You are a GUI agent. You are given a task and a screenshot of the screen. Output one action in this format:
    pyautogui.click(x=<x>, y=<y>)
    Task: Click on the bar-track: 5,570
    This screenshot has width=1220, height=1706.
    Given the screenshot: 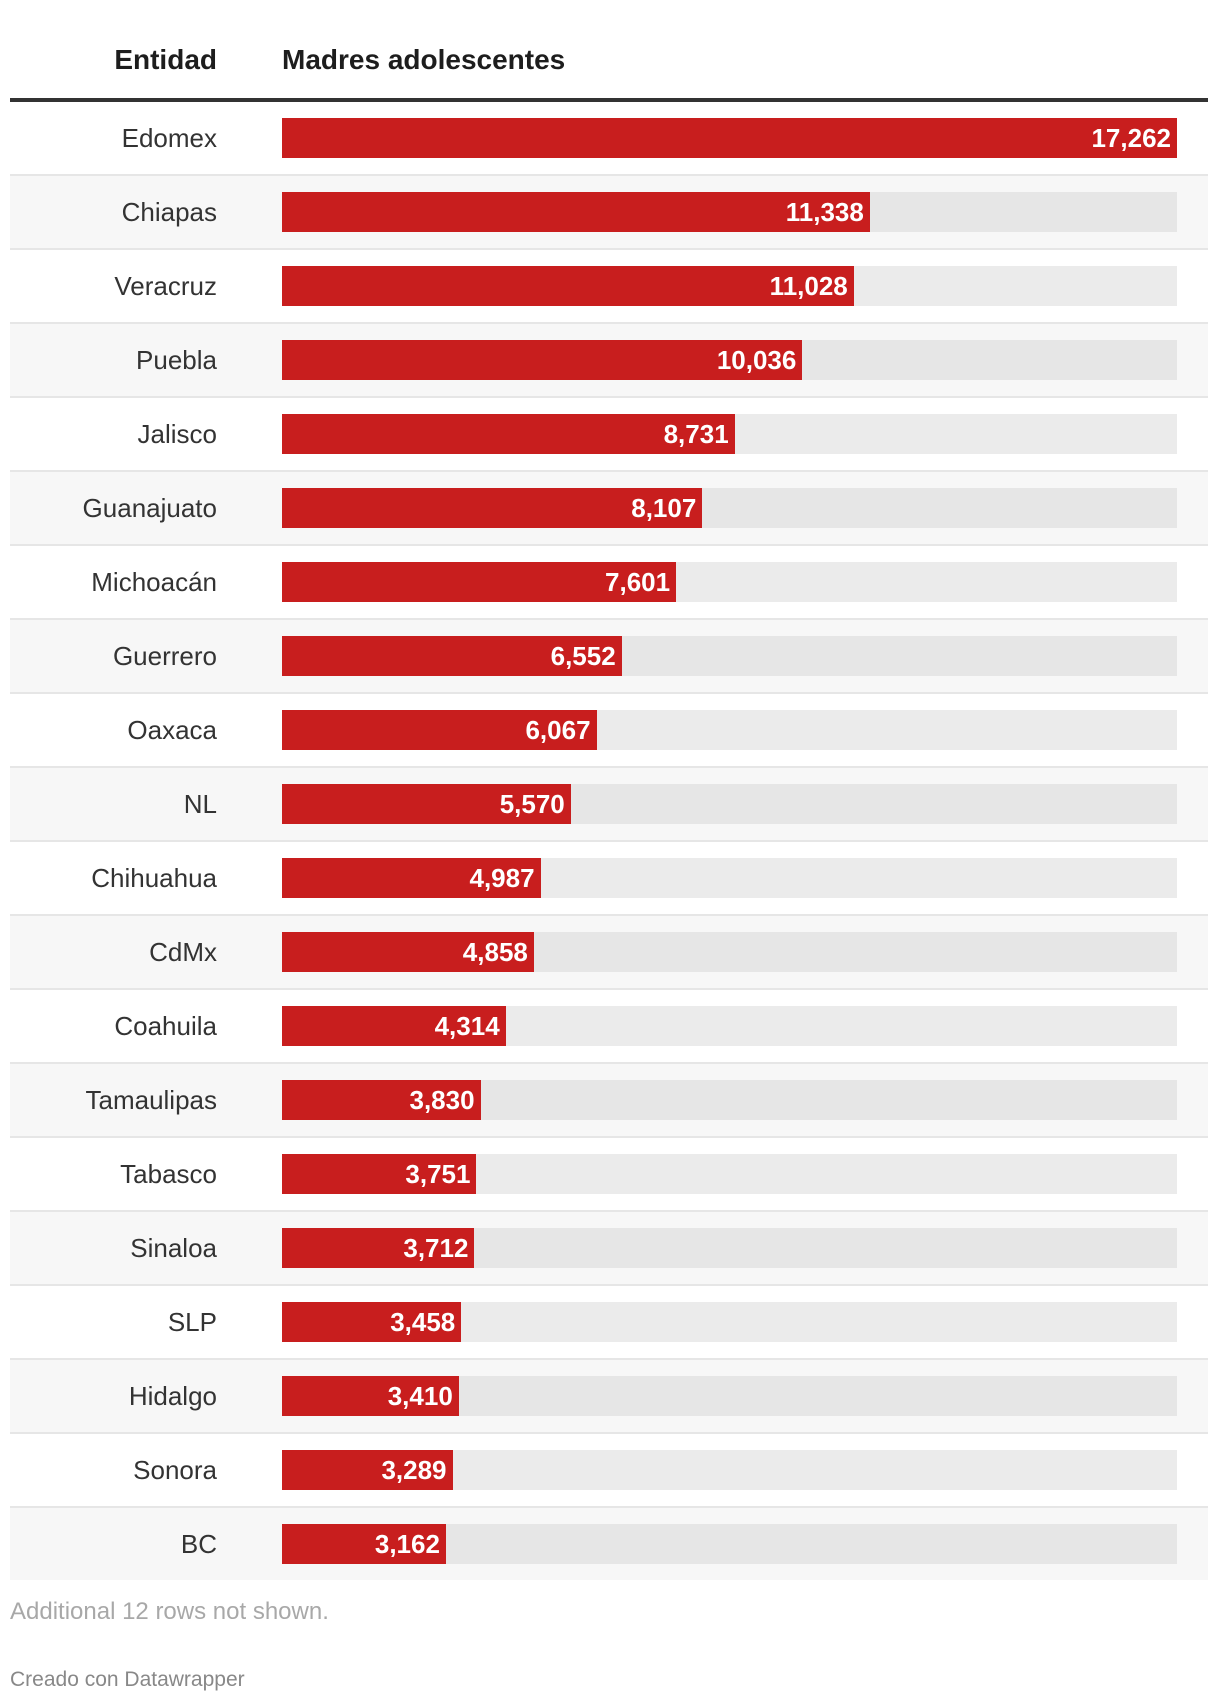 What is the action you would take?
    pyautogui.click(x=729, y=804)
    